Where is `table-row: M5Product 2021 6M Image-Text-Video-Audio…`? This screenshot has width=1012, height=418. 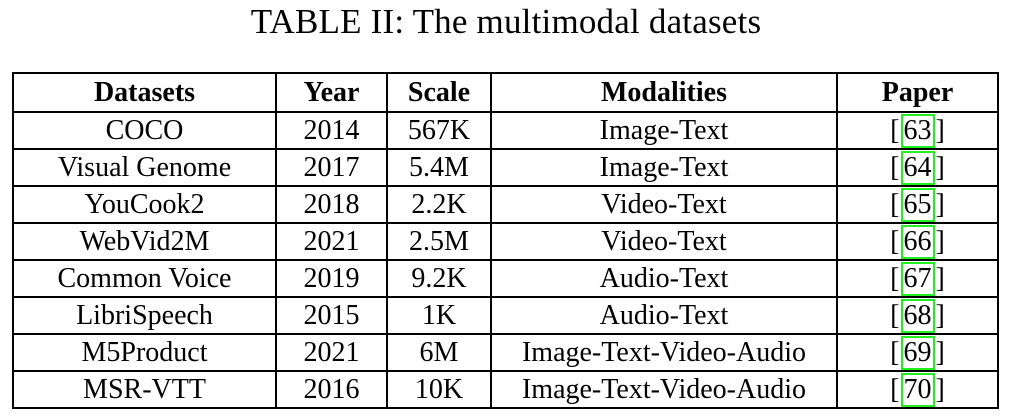
table-row: M5Product 2021 6M Image-Text-Video-Audio… is located at coordinates (505, 352).